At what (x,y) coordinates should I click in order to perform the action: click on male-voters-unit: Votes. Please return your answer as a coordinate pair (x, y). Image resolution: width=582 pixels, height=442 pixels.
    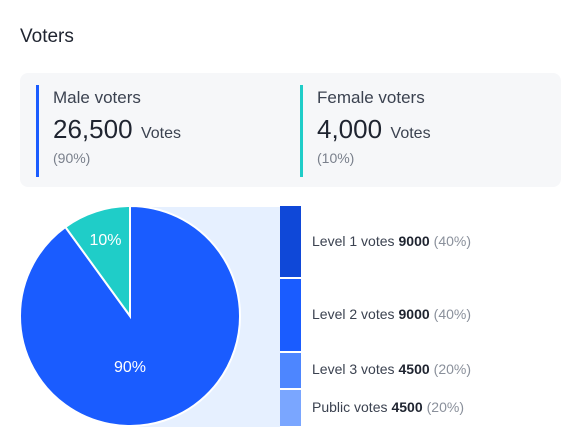
    Looking at the image, I should click on (161, 133).